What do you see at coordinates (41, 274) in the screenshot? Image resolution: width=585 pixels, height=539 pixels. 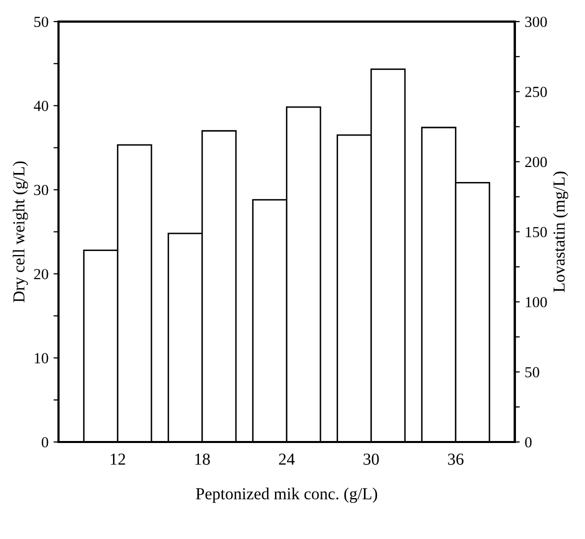 I see `y-tick-label: 20` at bounding box center [41, 274].